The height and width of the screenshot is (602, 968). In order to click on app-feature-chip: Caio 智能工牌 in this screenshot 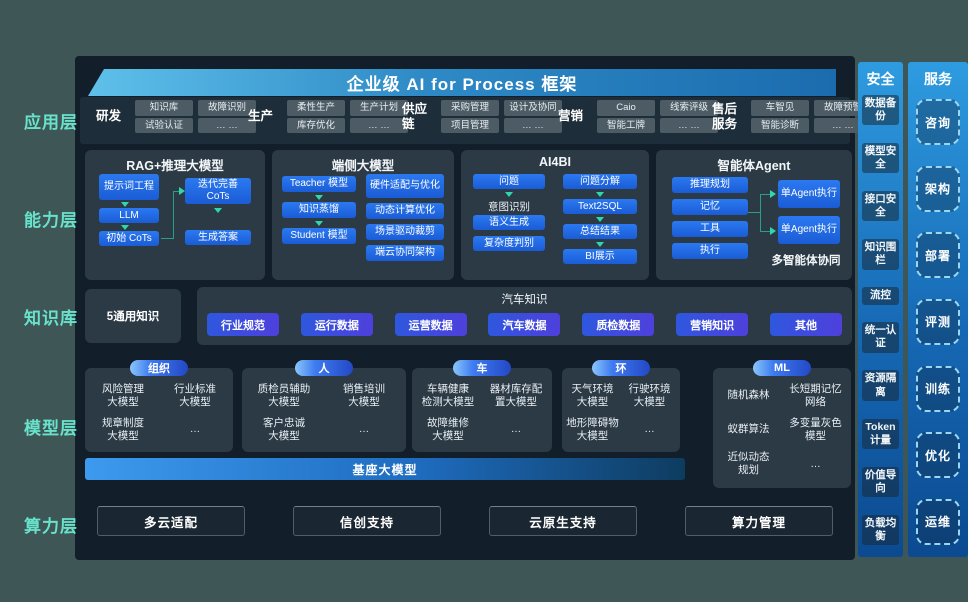, I will do `click(626, 116)`.